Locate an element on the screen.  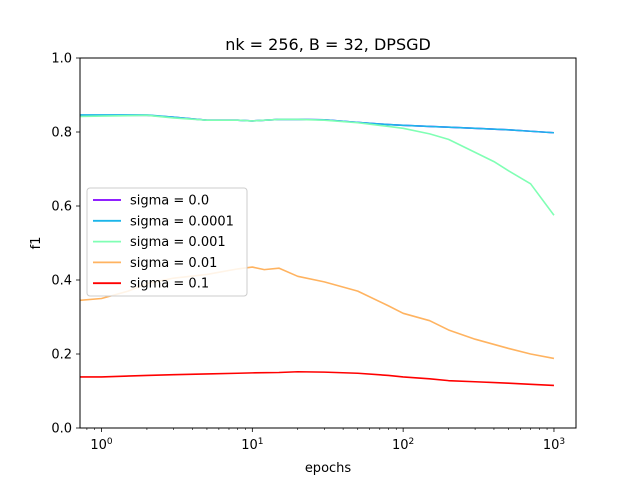
x-tick-label: 10¹ is located at coordinates (252, 445).